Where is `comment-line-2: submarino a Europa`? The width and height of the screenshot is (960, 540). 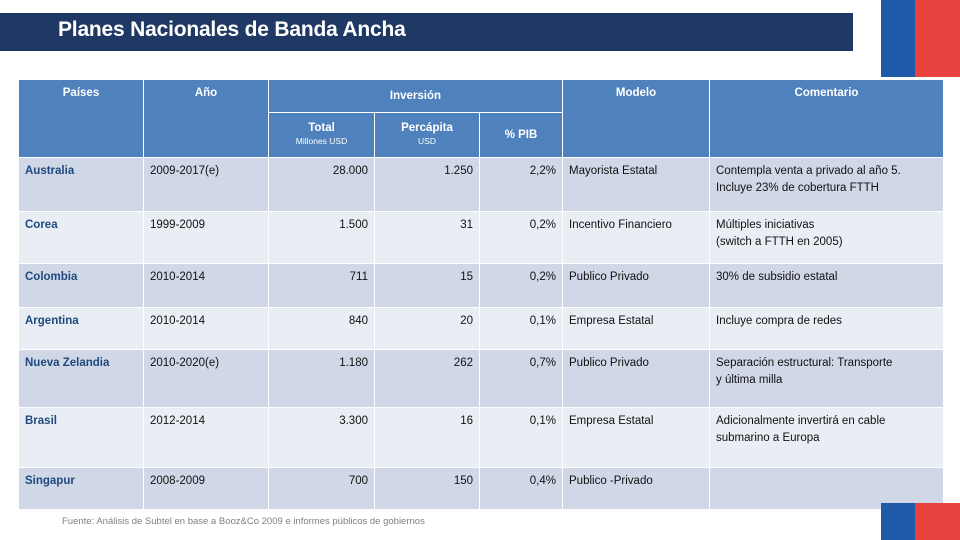 comment-line-2: submarino a Europa is located at coordinates (768, 438).